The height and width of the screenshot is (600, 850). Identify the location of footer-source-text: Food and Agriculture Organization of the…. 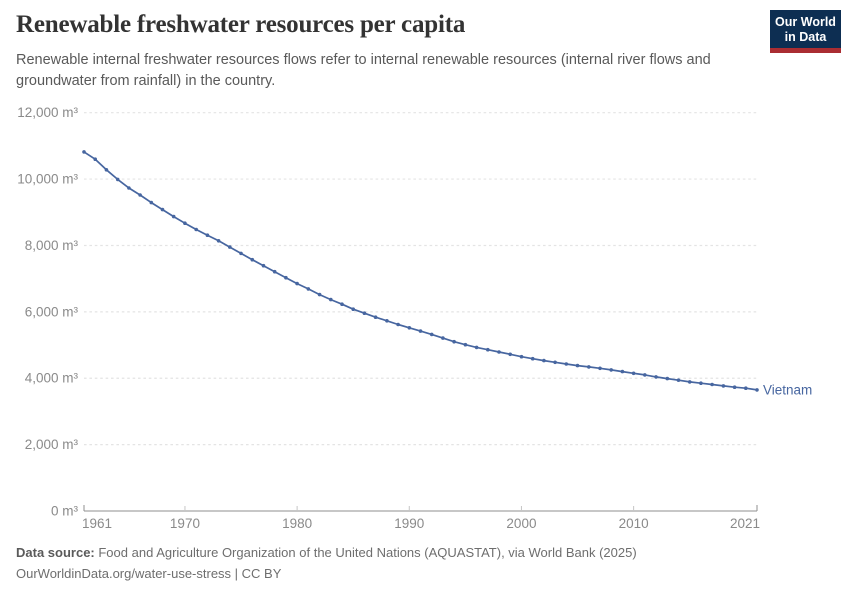
(365, 552).